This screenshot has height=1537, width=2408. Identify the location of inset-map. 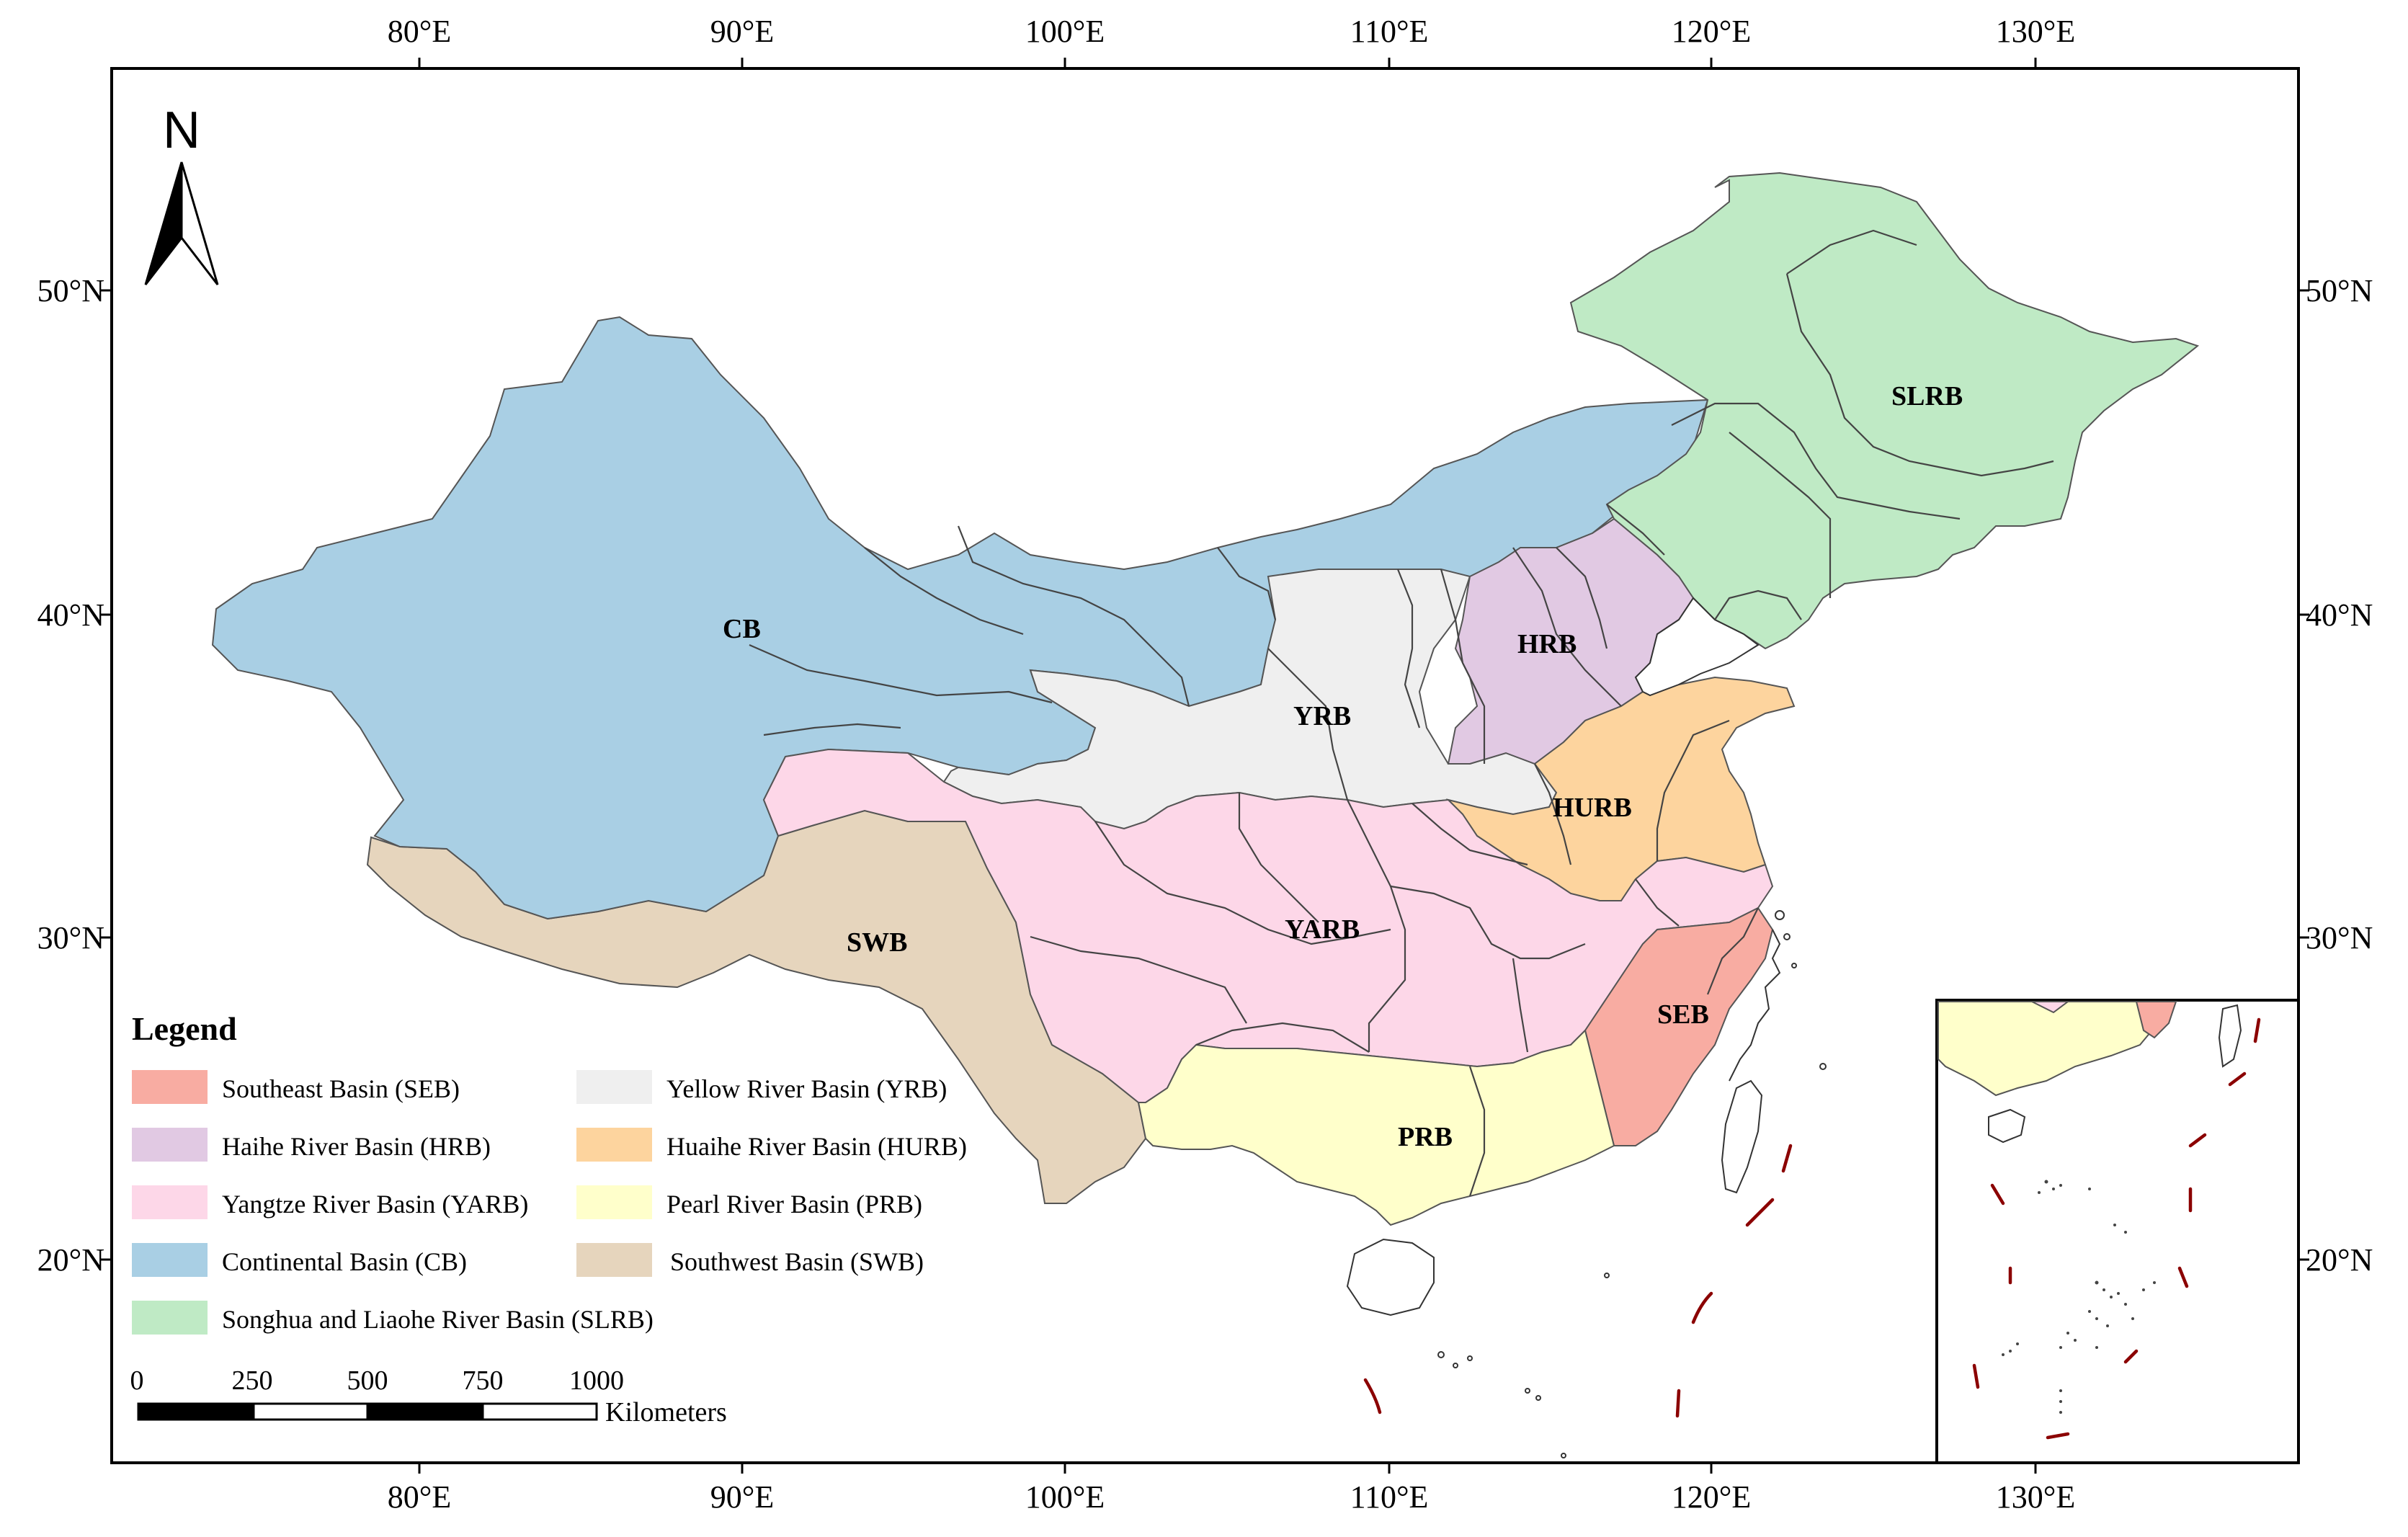
(2117, 1231).